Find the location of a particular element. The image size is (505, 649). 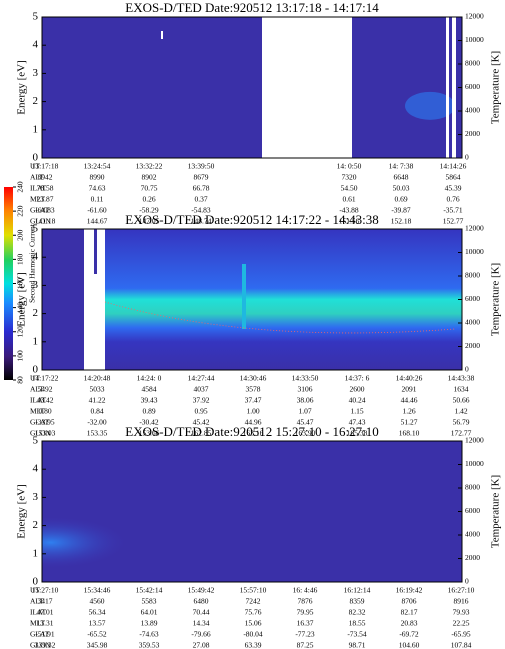

y-tick-label: 3 is located at coordinates (36, 73).